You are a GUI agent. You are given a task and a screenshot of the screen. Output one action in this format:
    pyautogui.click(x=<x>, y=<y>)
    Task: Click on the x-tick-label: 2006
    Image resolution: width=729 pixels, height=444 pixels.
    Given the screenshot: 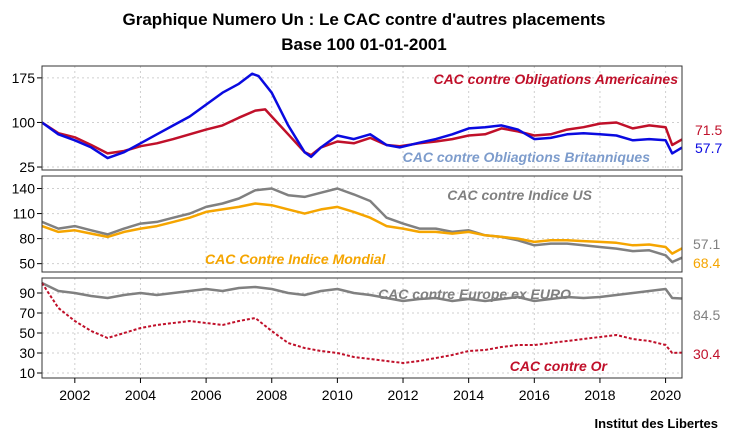 What is the action you would take?
    pyautogui.click(x=206, y=395)
    